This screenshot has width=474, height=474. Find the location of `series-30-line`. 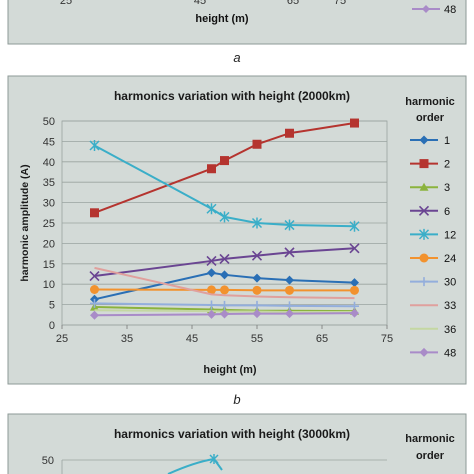

series-30-line is located at coordinates (224, 305).